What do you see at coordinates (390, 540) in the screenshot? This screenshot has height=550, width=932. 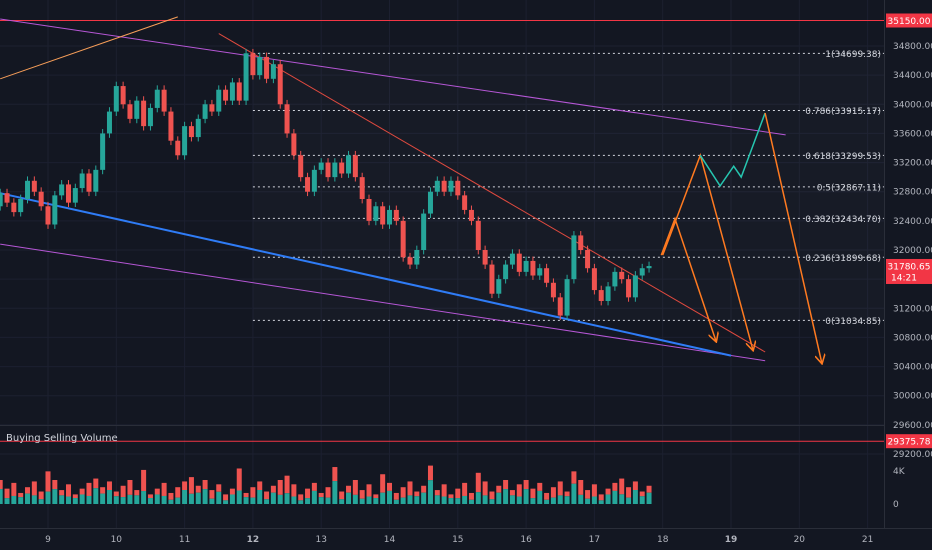 I see `time-tick-label: 14` at bounding box center [390, 540].